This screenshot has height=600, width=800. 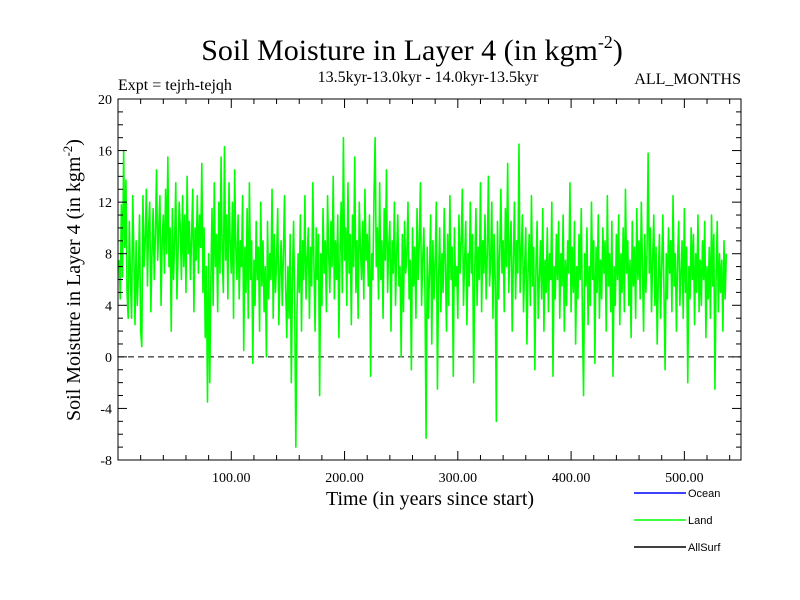 What do you see at coordinates (175, 85) in the screenshot?
I see `experiment-label: Expt = tejrh-tejqh` at bounding box center [175, 85].